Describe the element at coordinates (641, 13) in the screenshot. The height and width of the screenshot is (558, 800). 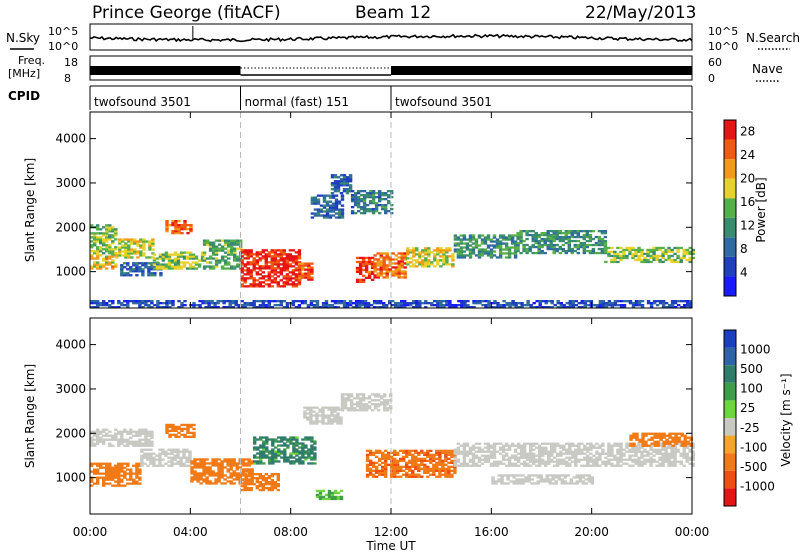
I see `date-title: 22/May/2013` at that location.